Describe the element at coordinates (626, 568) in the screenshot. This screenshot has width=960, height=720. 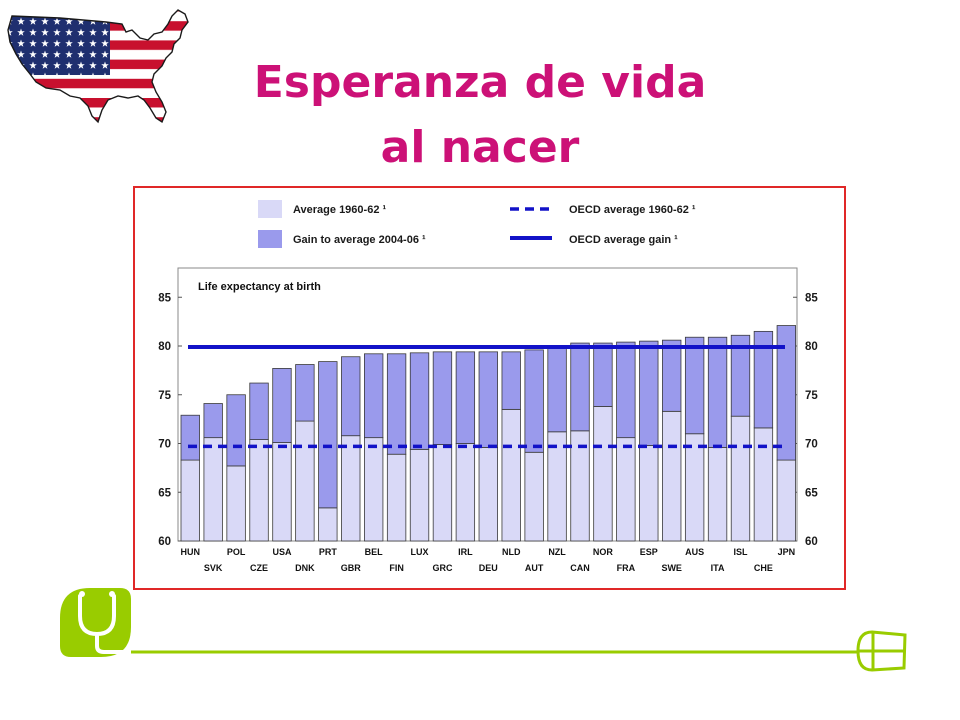
I see `x-tick-label-fra: FRA` at that location.